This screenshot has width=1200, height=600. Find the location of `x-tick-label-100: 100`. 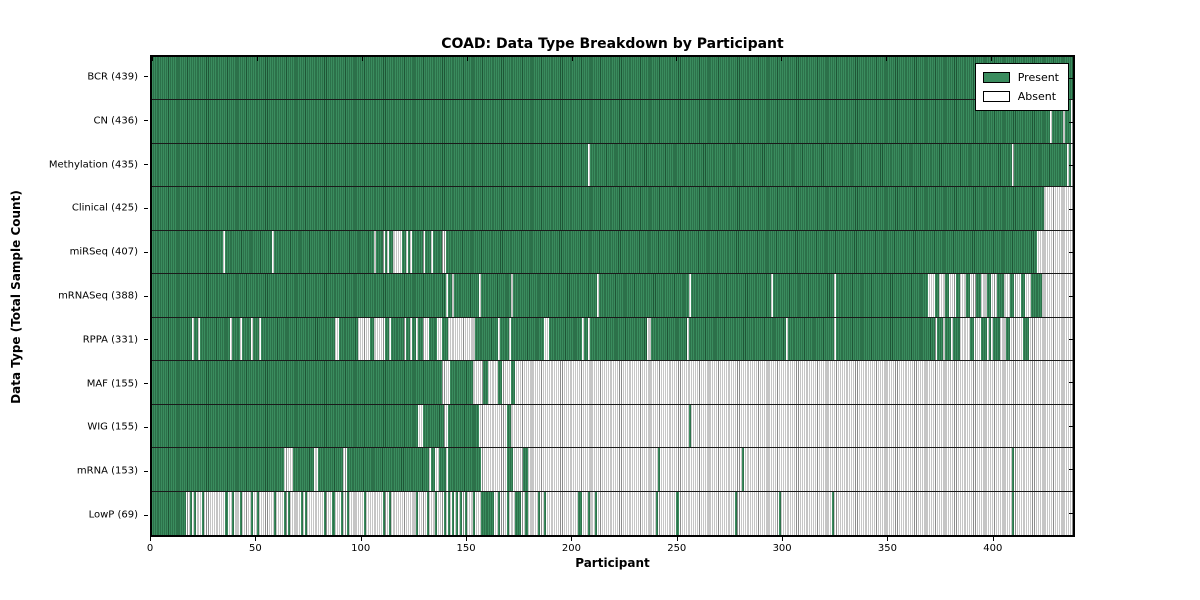

x-tick-label-100: 100 is located at coordinates (361, 548).